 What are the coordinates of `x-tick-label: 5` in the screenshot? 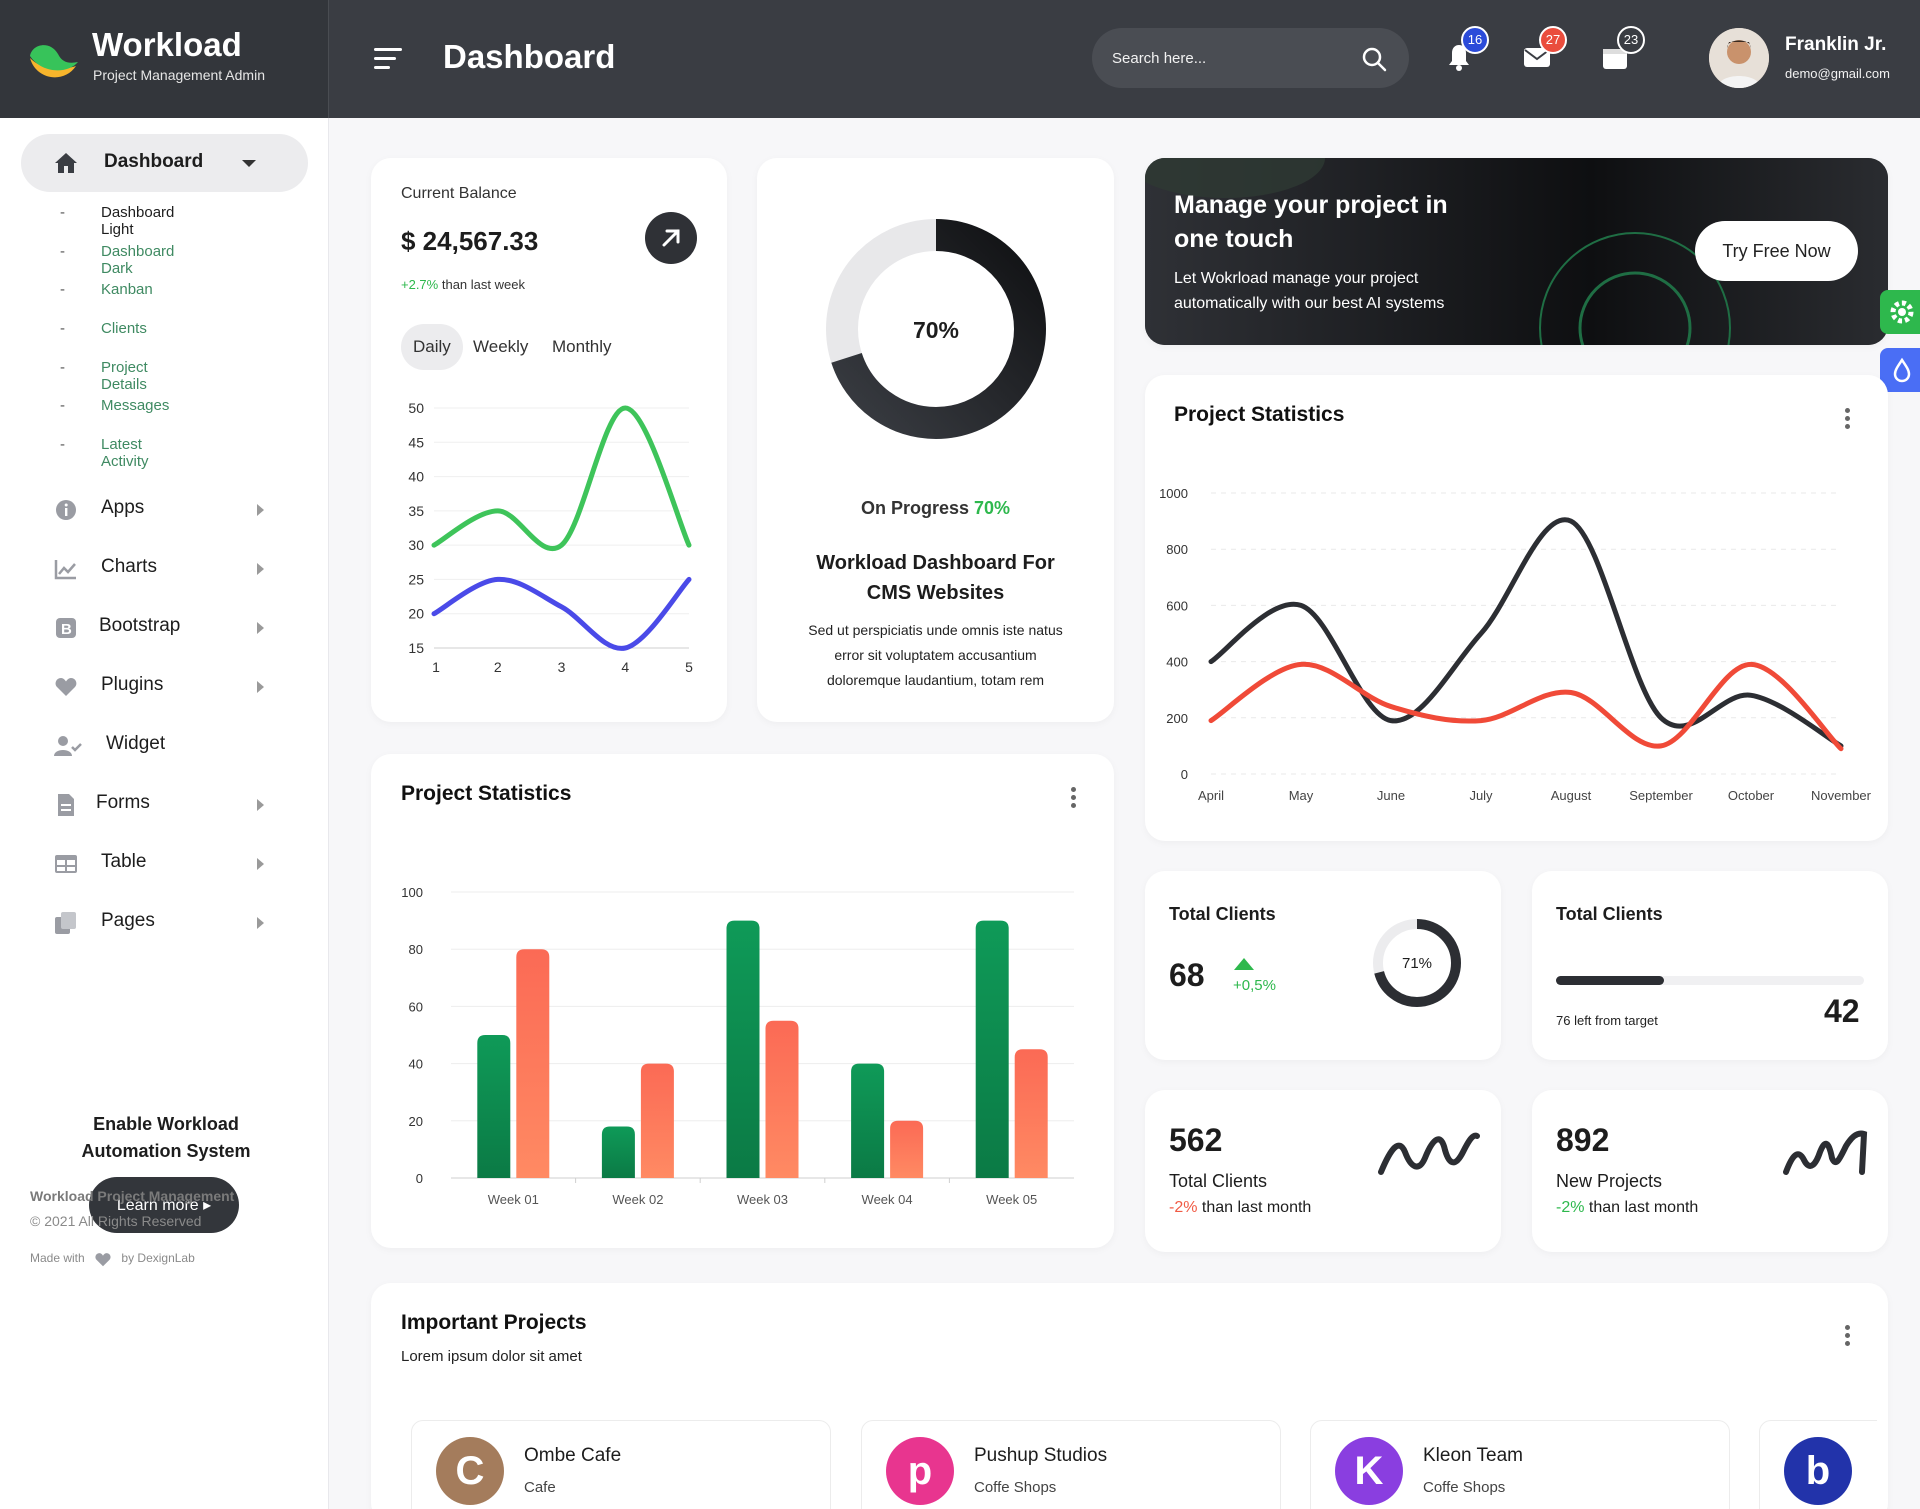 It's located at (689, 667).